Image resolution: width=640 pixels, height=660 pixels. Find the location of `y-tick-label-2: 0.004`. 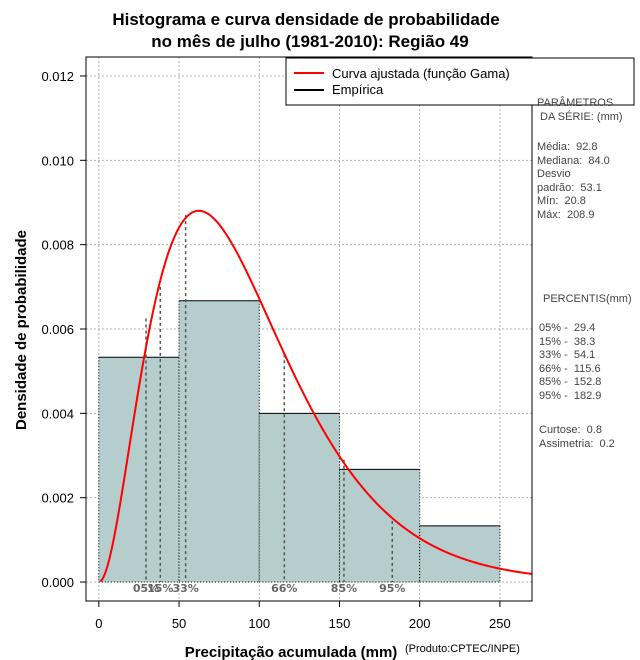

y-tick-label-2: 0.004 is located at coordinates (57, 413).